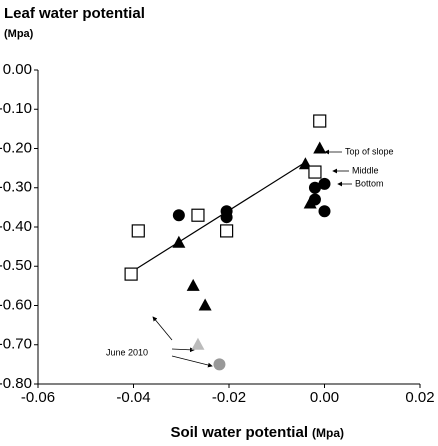  What do you see at coordinates (16, 383) in the screenshot?
I see `y-tick-label: -0.80` at bounding box center [16, 383].